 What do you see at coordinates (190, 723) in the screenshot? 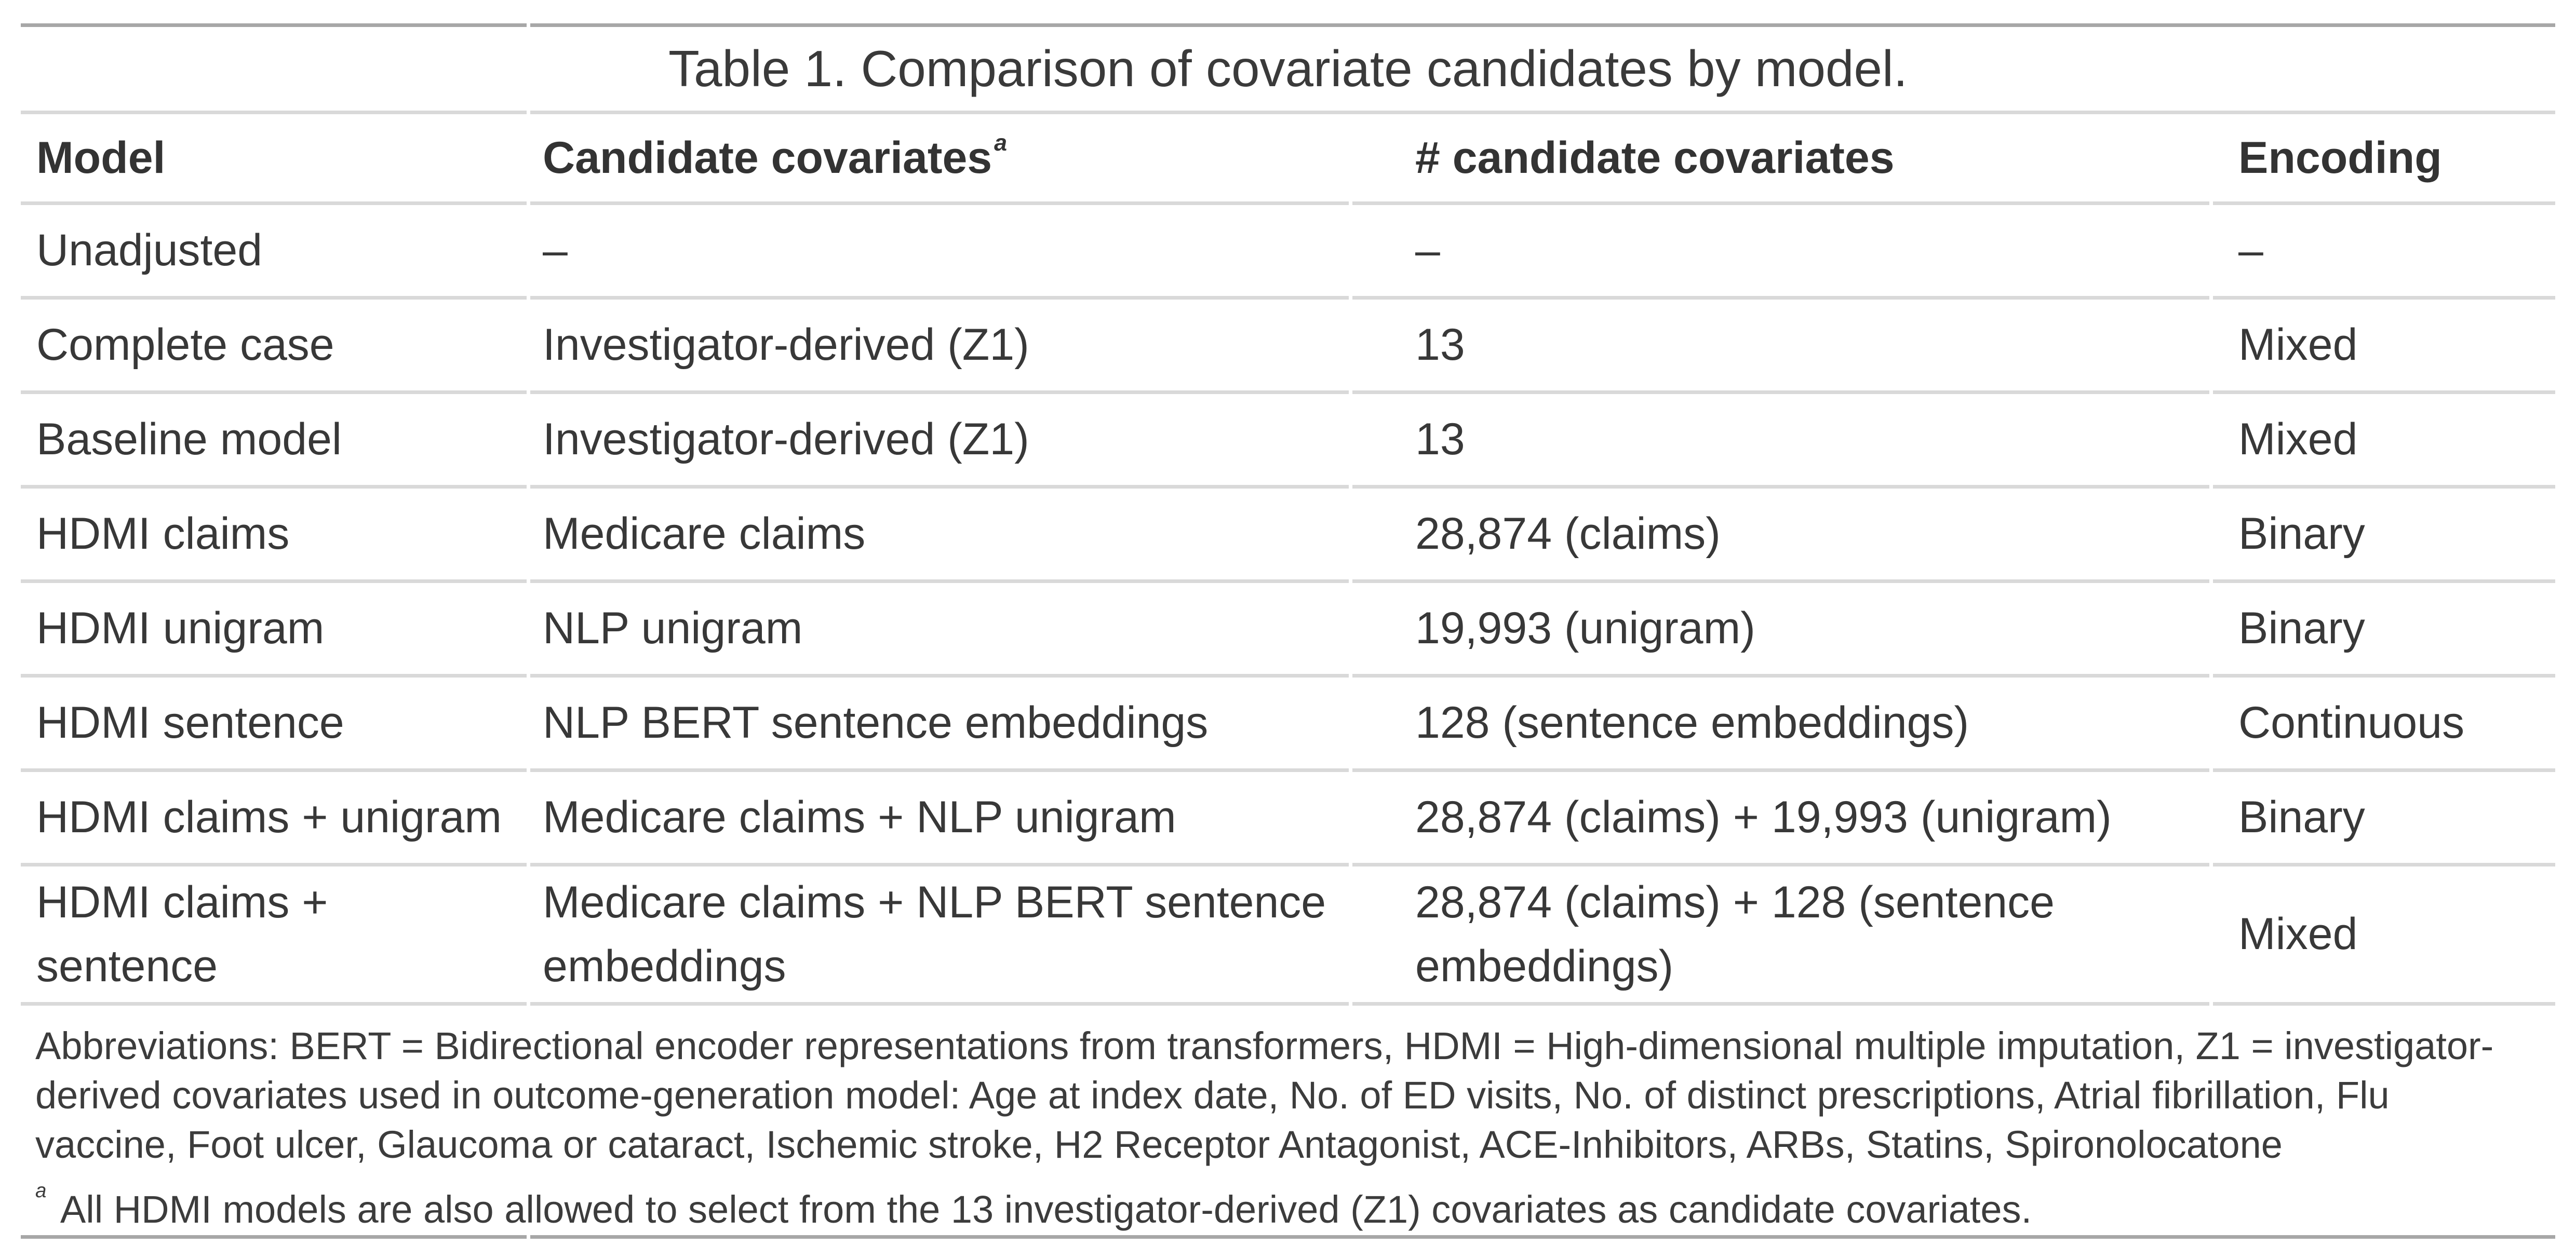
I see `cell-text: HDMI sentence` at bounding box center [190, 723].